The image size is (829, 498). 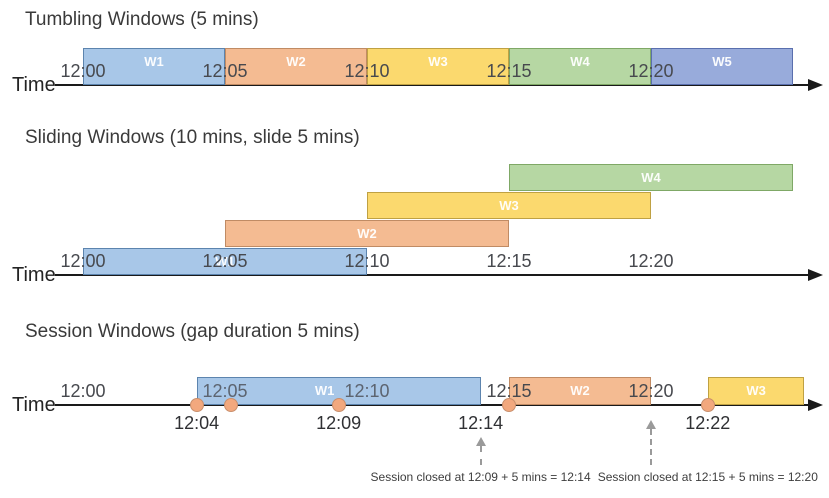 I want to click on timeline-tumbling, so click(x=432, y=85).